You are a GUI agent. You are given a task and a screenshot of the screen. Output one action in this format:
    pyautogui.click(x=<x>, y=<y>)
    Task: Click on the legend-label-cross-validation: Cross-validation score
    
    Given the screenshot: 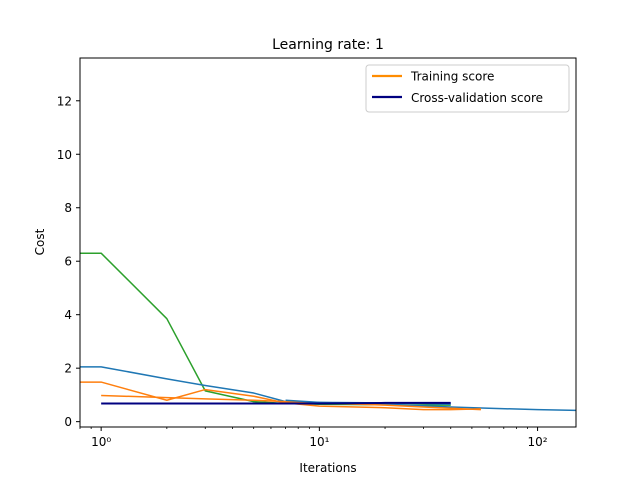 What is the action you would take?
    pyautogui.click(x=477, y=98)
    